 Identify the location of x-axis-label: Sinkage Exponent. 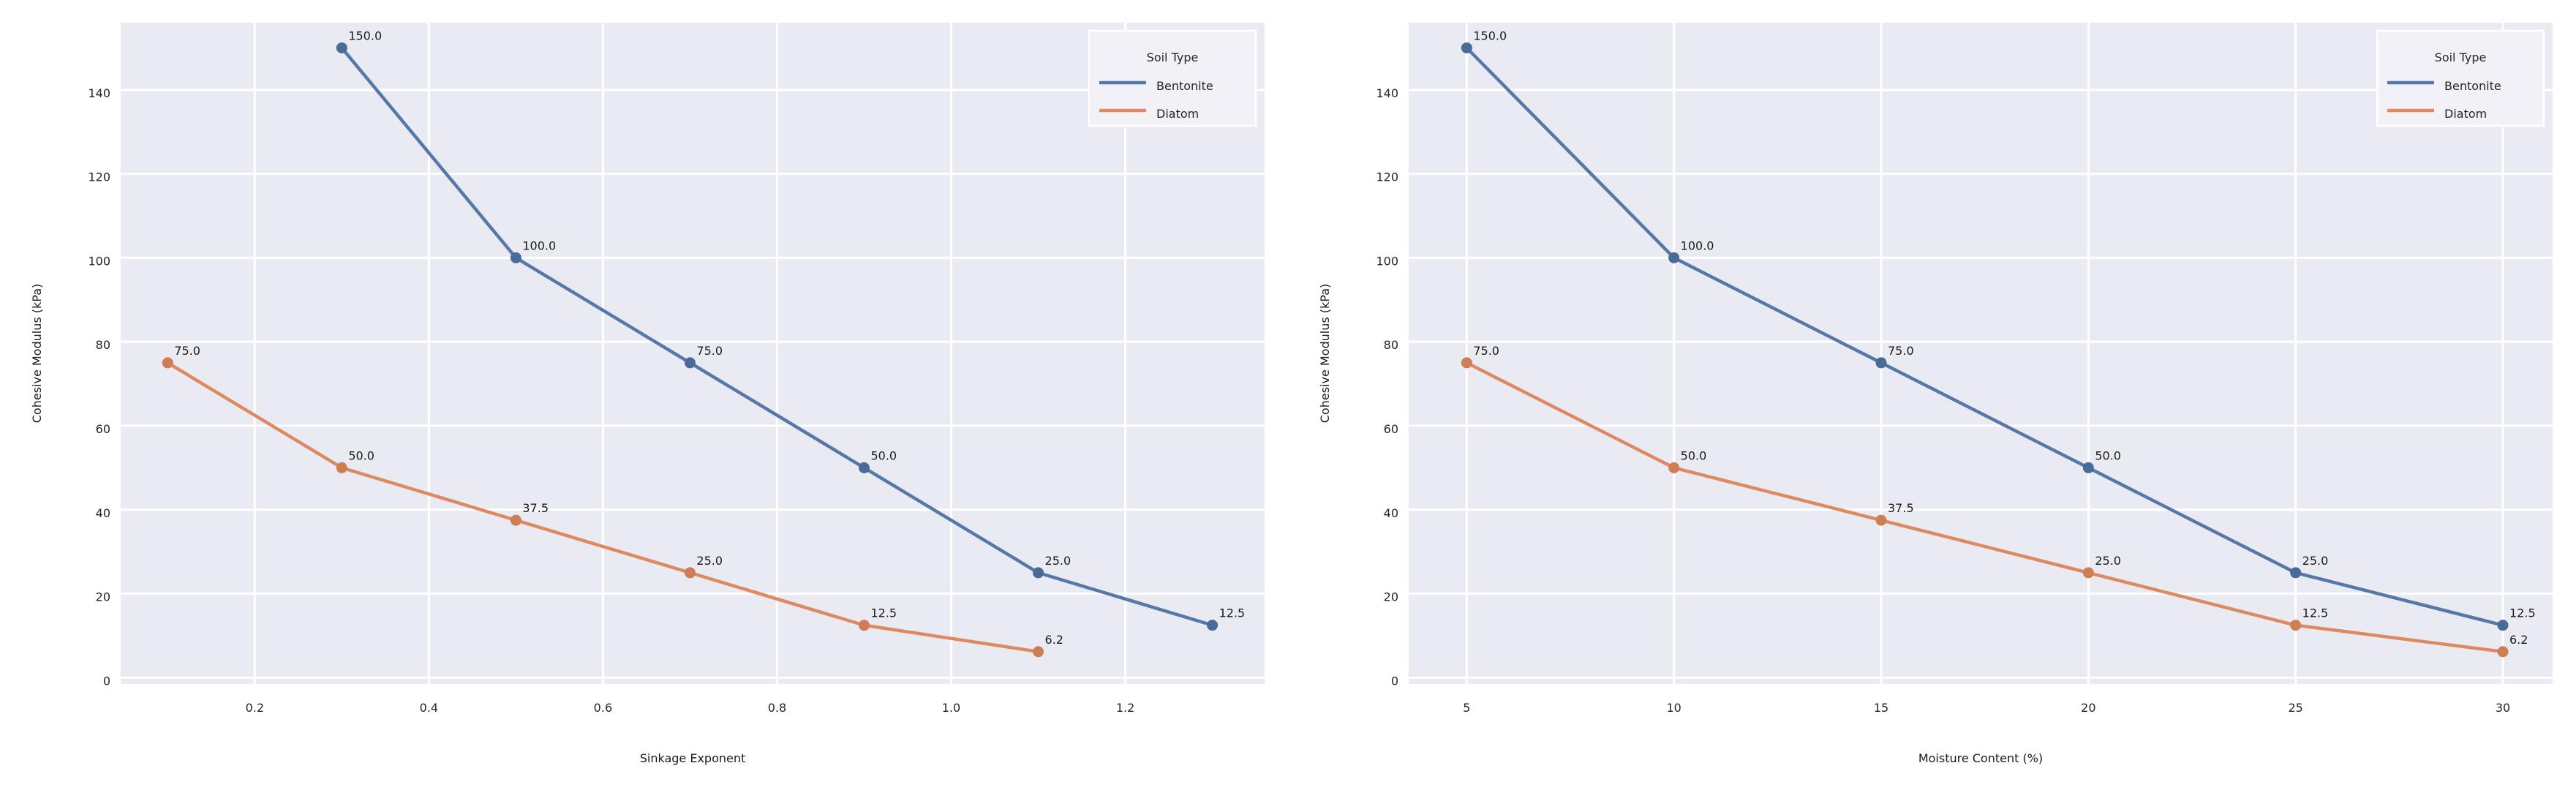
(693, 758).